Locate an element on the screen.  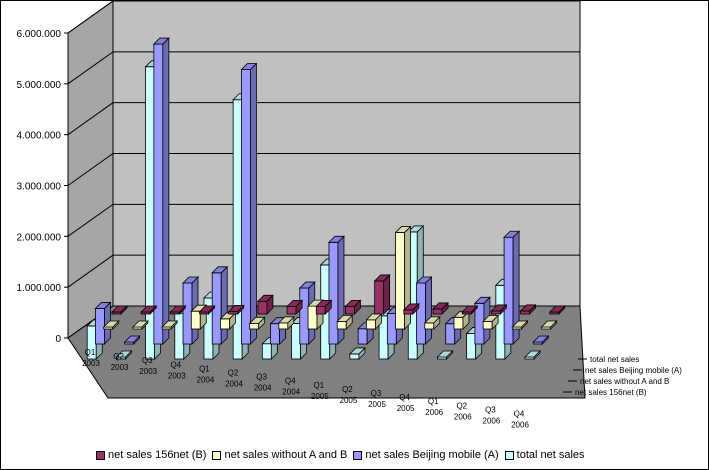
y-tick-label: 2.000.000 is located at coordinates (39, 237).